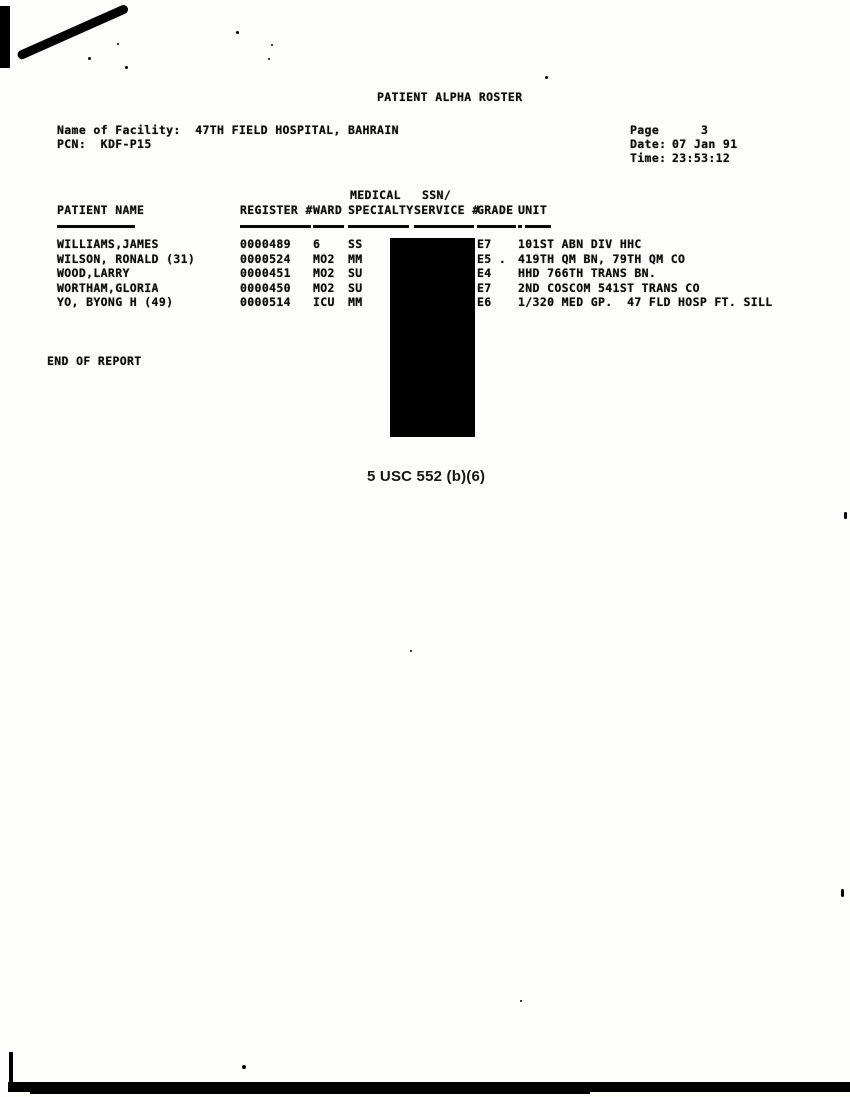 The height and width of the screenshot is (1097, 850). Describe the element at coordinates (705, 130) in the screenshot. I see `page-number: 3` at that location.